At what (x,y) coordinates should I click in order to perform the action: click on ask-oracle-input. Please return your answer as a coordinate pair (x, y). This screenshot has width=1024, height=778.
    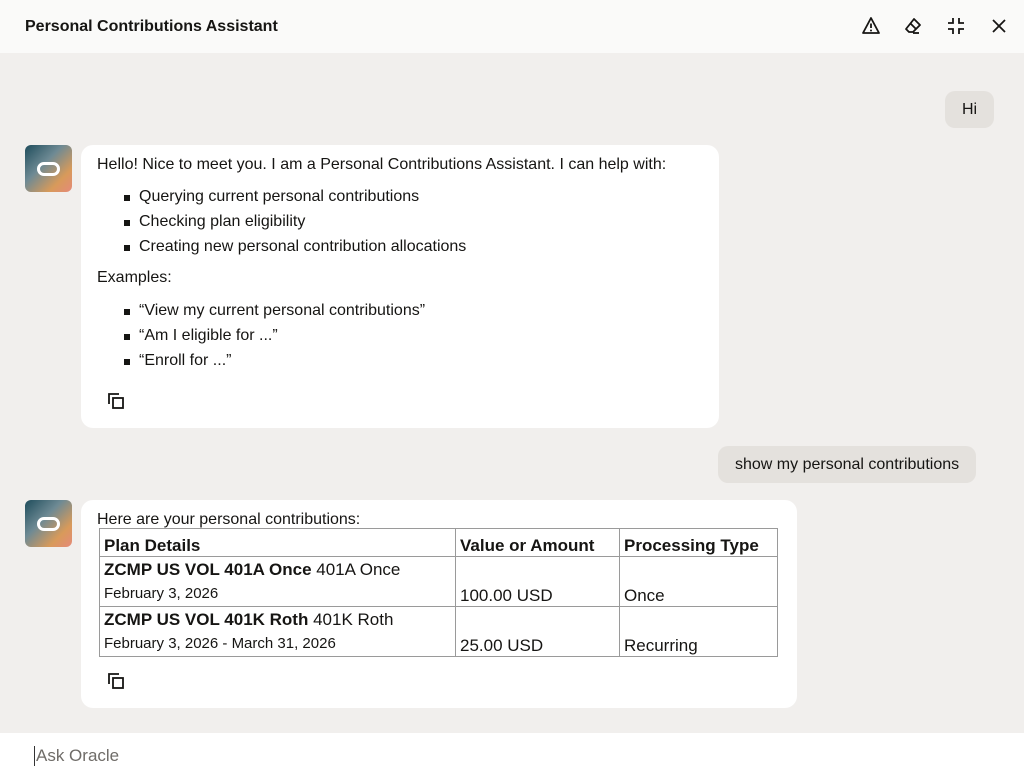
    Looking at the image, I should click on (514, 755).